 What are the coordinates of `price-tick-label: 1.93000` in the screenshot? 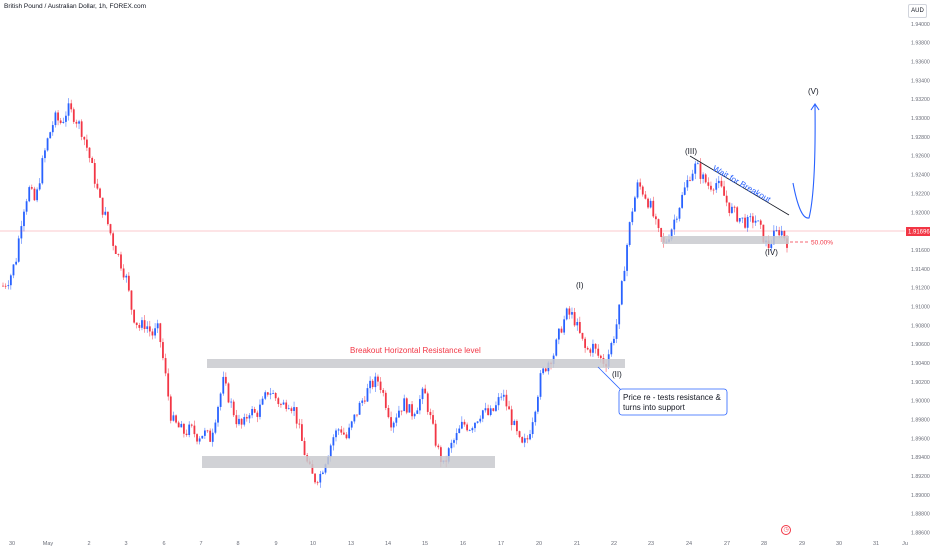 It's located at (920, 119).